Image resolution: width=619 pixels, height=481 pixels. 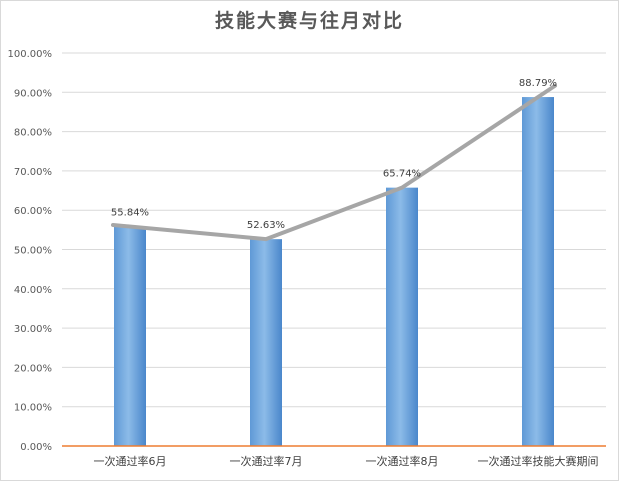 I want to click on y-tick-label: 0.00%, so click(x=36, y=447).